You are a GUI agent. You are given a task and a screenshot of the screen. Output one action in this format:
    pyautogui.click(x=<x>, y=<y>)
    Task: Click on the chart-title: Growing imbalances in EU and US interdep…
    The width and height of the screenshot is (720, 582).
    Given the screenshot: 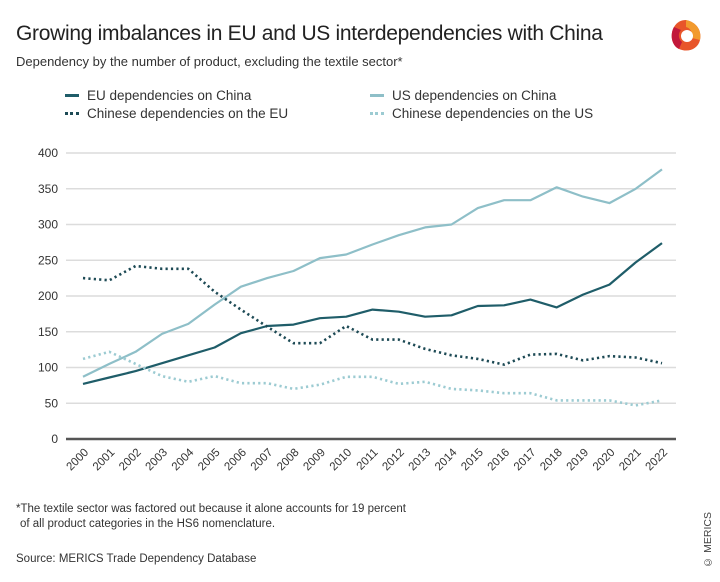 What is the action you would take?
    pyautogui.click(x=309, y=33)
    